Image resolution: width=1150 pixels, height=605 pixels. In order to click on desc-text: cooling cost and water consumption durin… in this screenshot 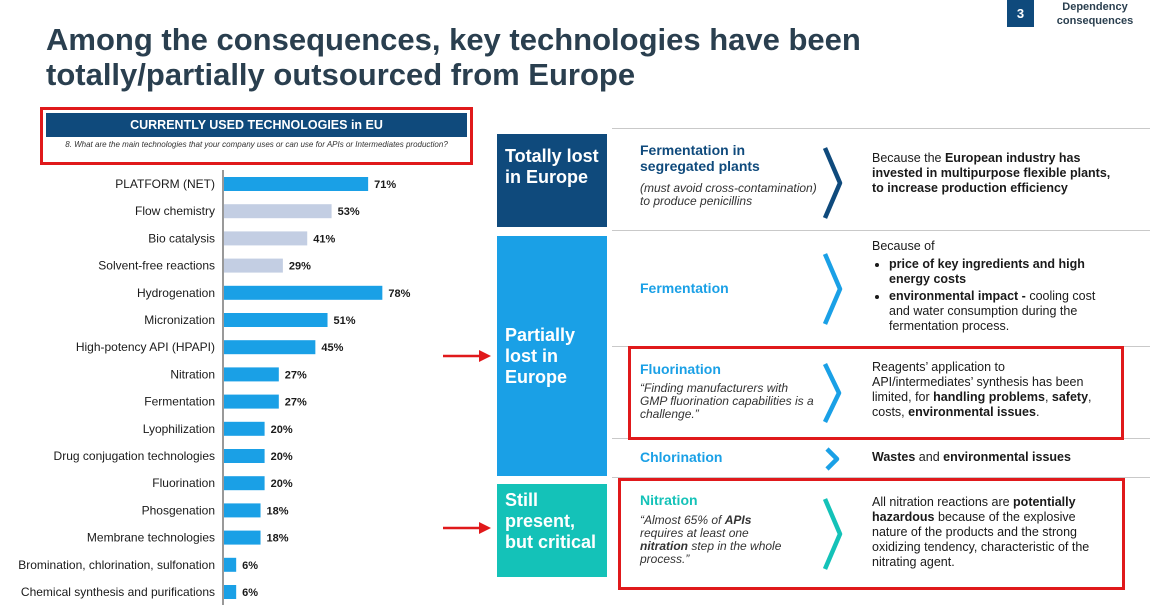, I will do `click(992, 311)`.